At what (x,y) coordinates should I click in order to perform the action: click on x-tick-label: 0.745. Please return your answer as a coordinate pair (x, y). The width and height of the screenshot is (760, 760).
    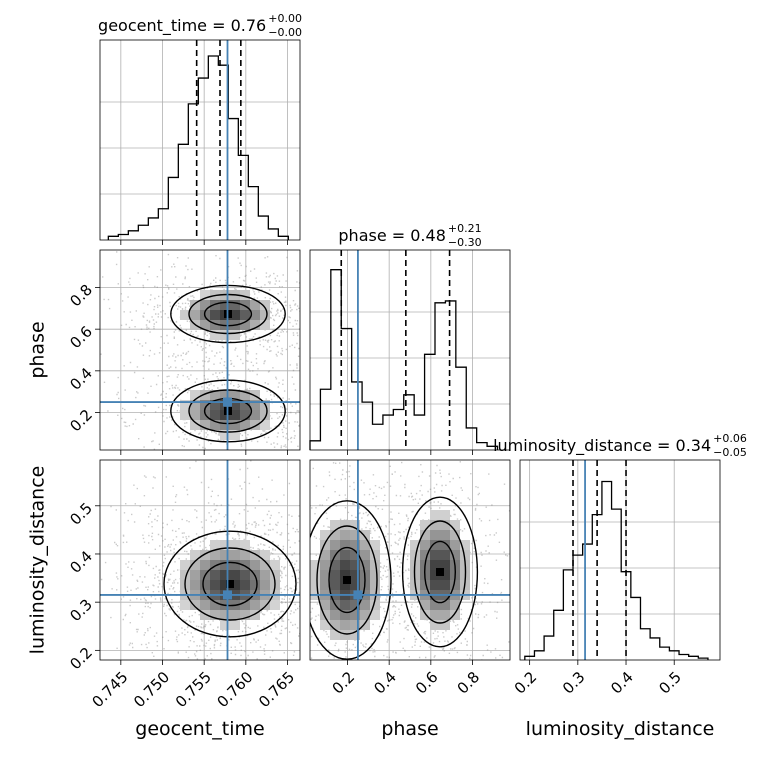
    Looking at the image, I should click on (109, 689).